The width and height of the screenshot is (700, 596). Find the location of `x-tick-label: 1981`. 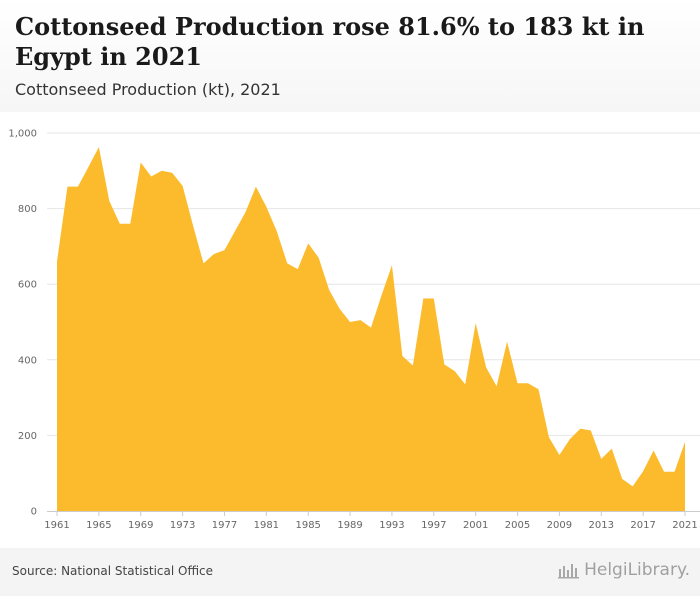

x-tick-label: 1981 is located at coordinates (266, 525).